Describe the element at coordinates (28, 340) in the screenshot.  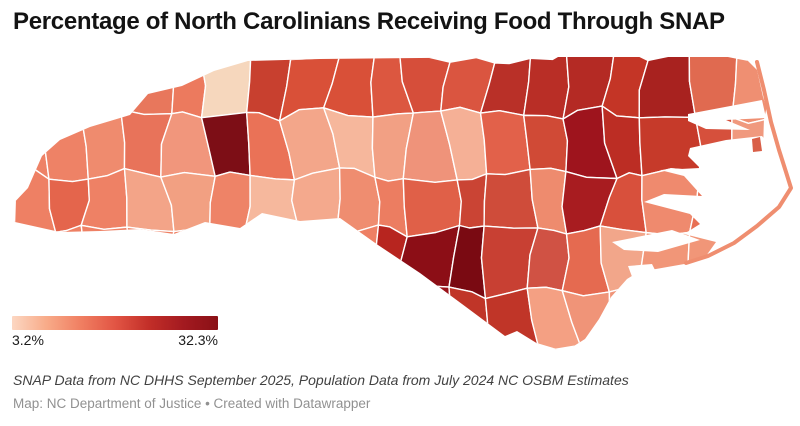
I see `legend-min-label: 3.2%` at that location.